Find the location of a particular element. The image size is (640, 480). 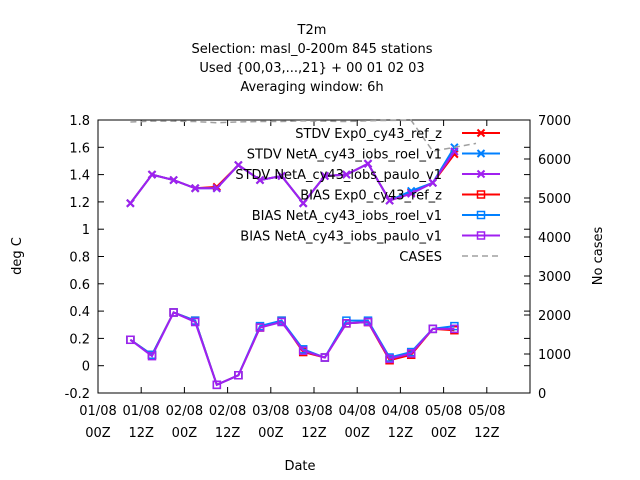

legend-label: CASES is located at coordinates (420, 257).